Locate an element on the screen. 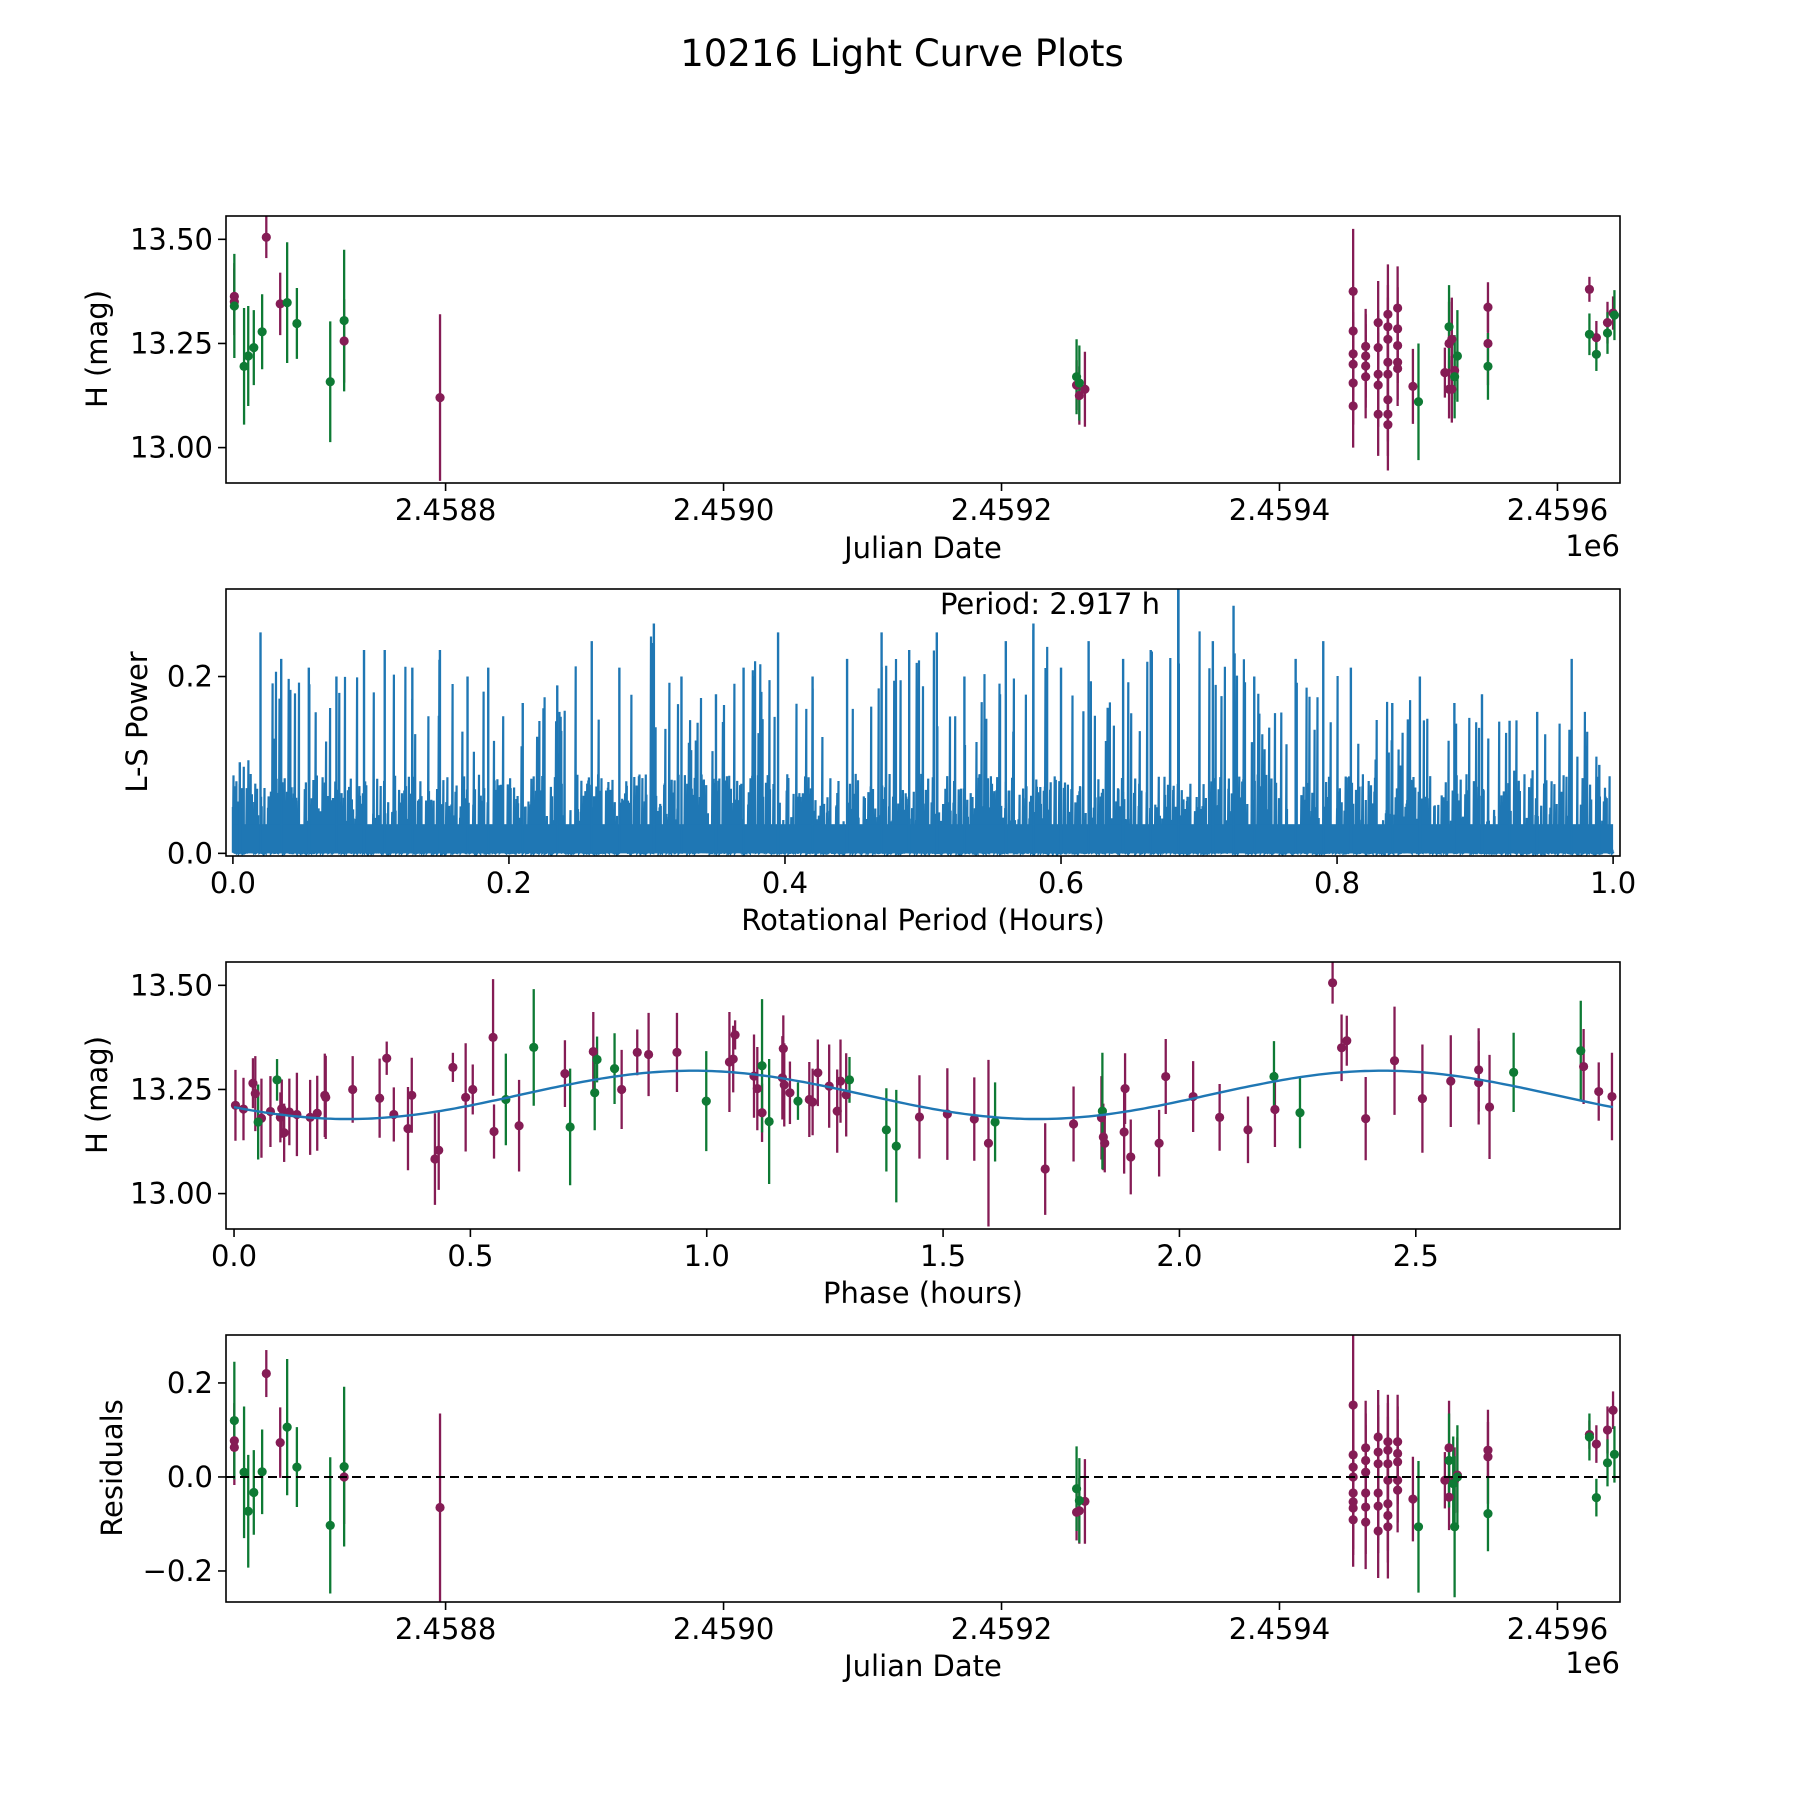 The height and width of the screenshot is (1800, 1800). periodogram-y-axis-label: L-S Power is located at coordinates (137, 721).